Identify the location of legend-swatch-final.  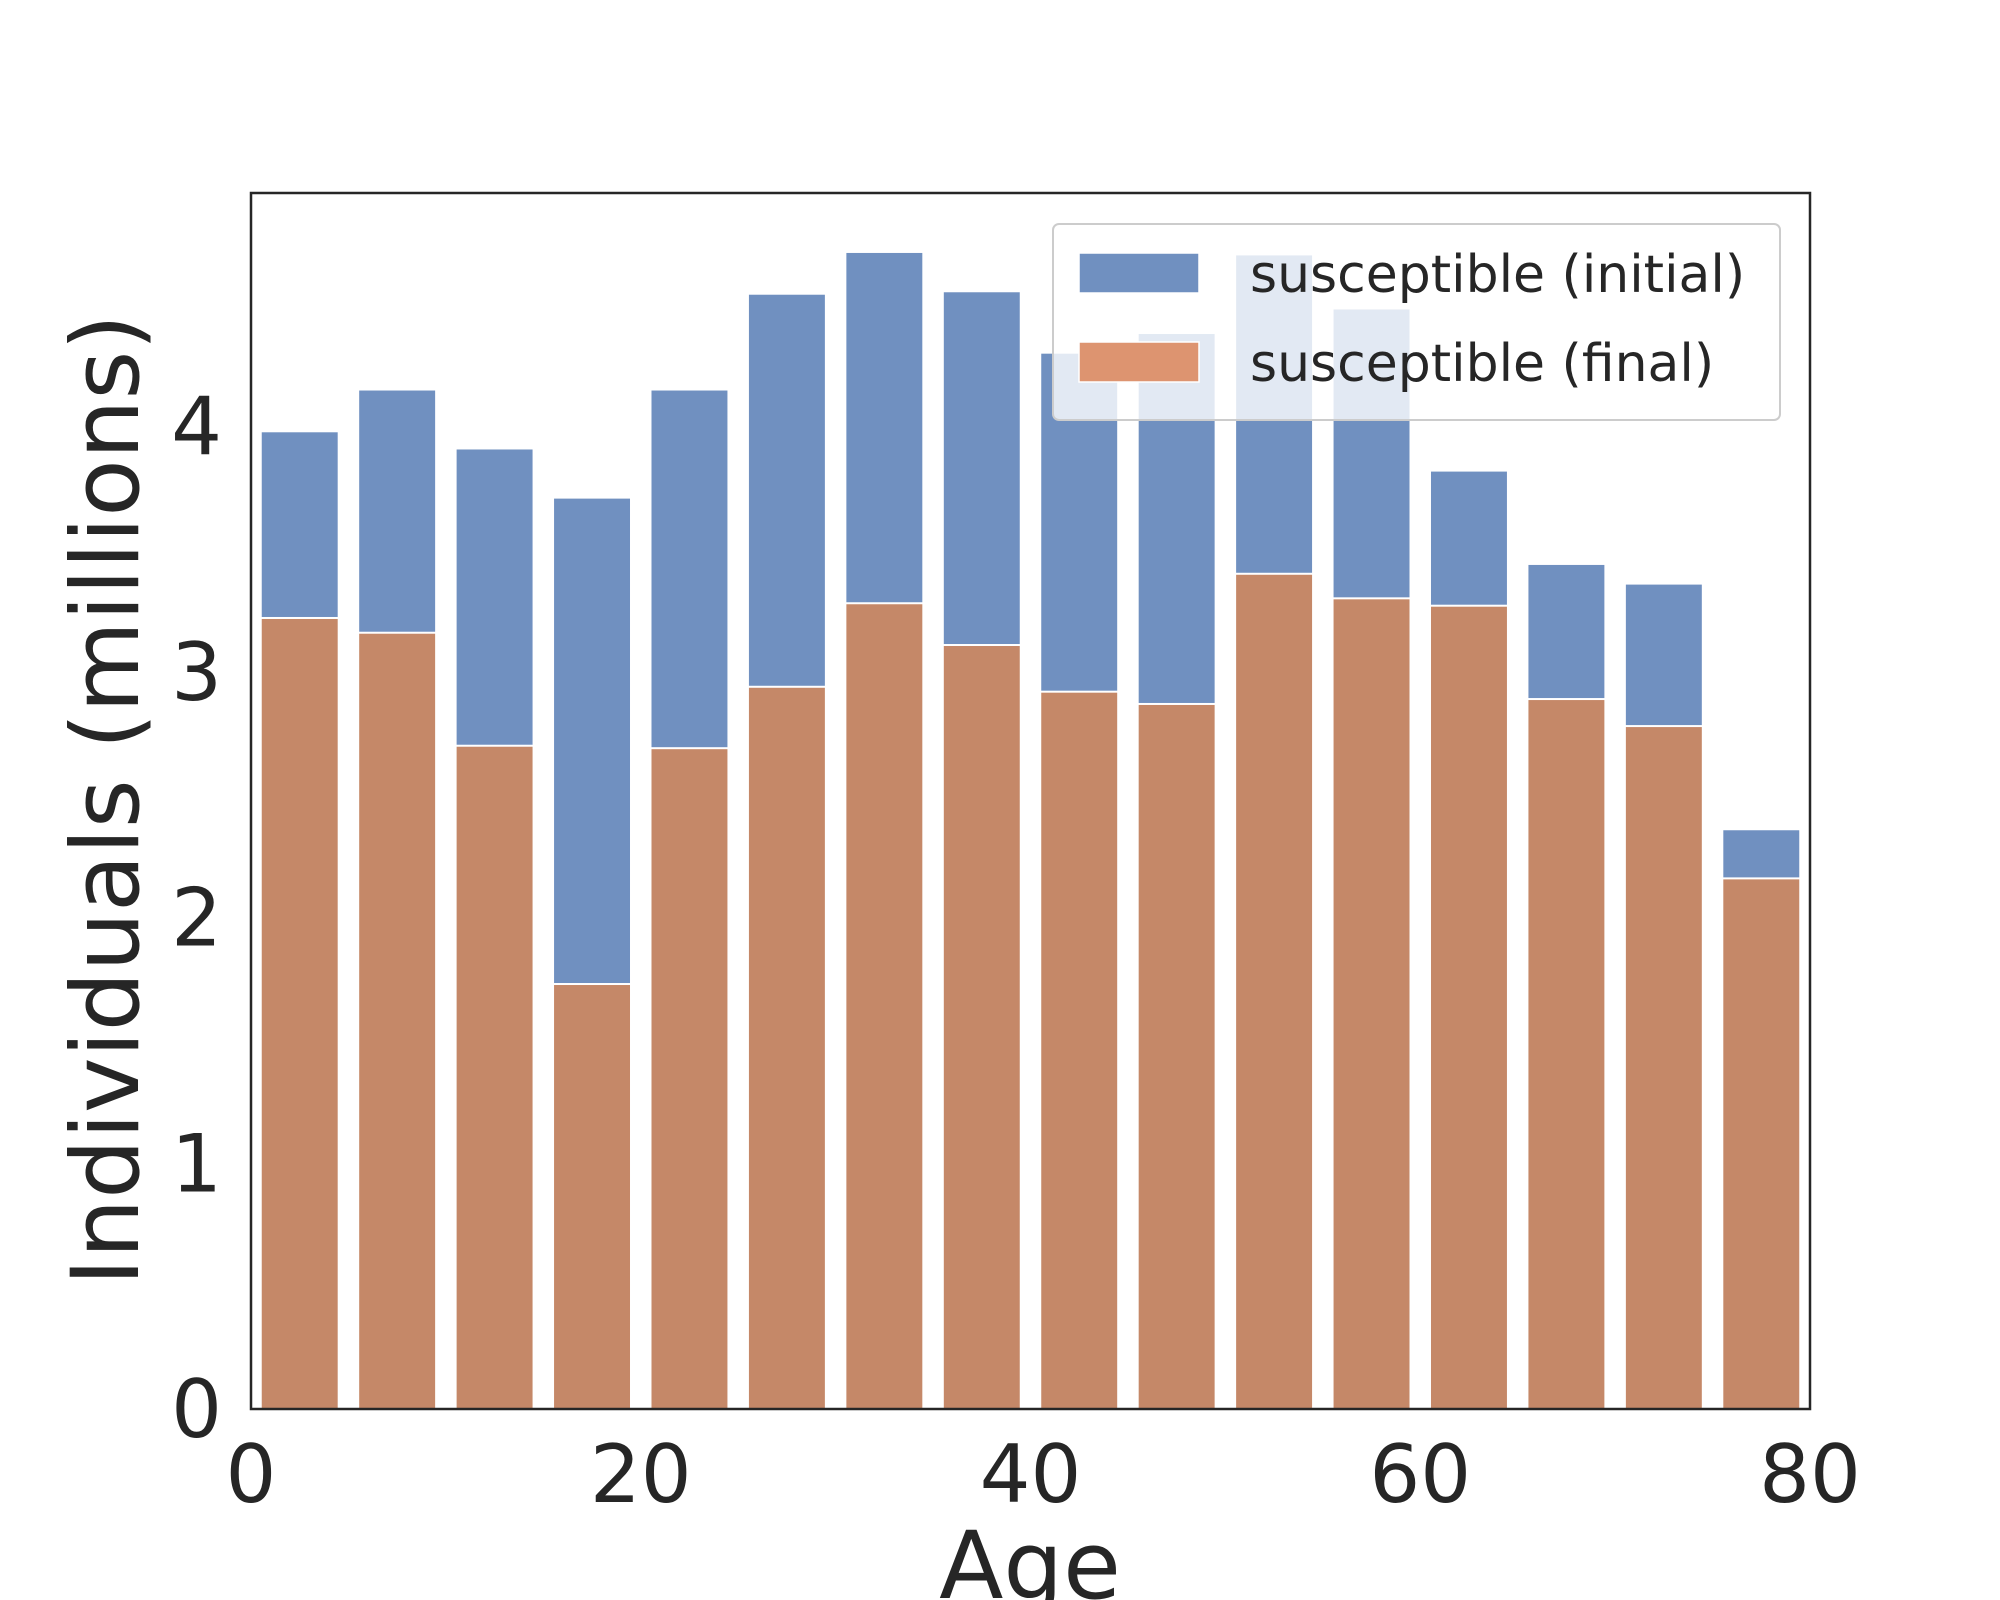
(1139, 362).